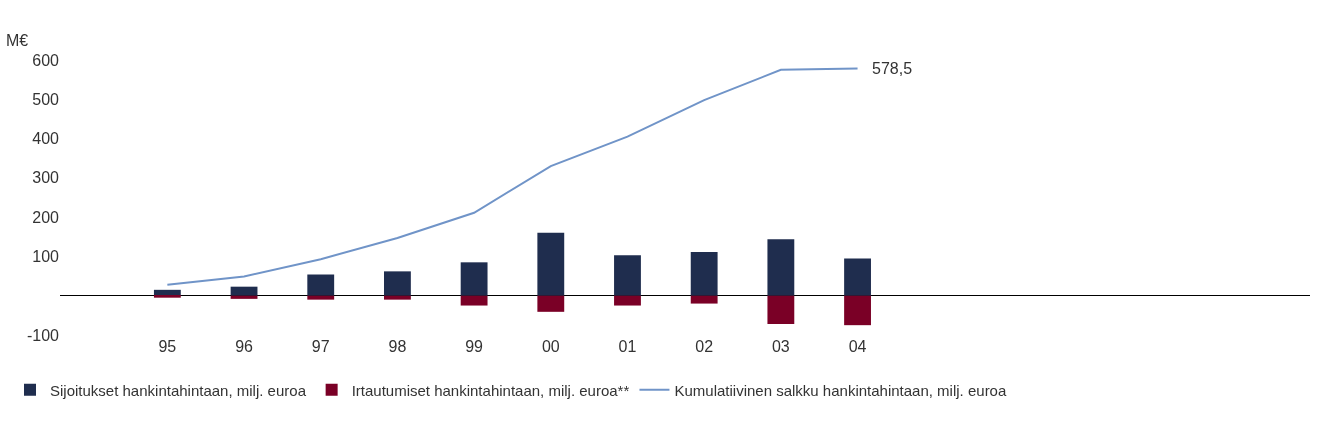 This screenshot has width=1320, height=430. I want to click on x-tick-label: 02, so click(704, 346).